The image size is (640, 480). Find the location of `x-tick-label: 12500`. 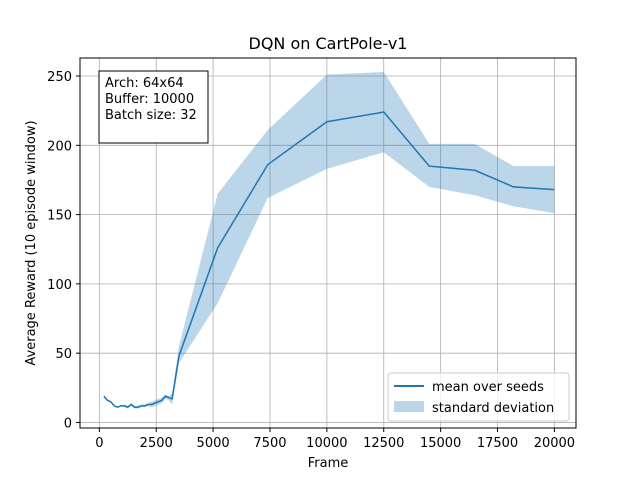

x-tick-label: 12500 is located at coordinates (383, 443).